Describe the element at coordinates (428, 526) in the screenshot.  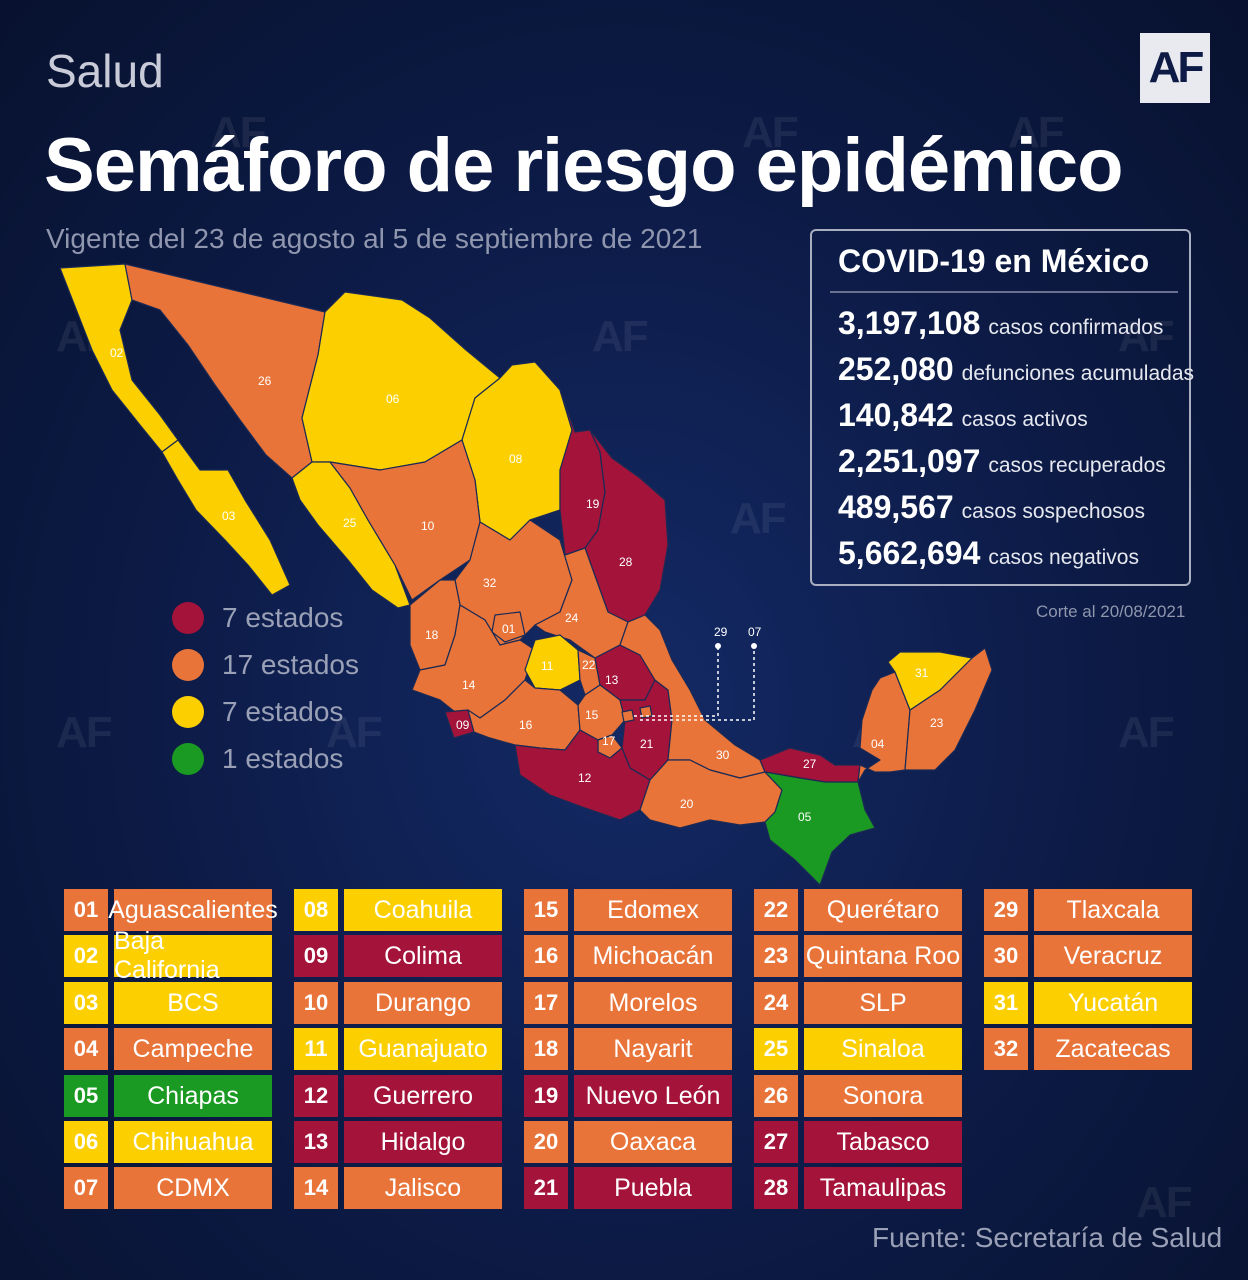
I see `map-state-number: 10` at that location.